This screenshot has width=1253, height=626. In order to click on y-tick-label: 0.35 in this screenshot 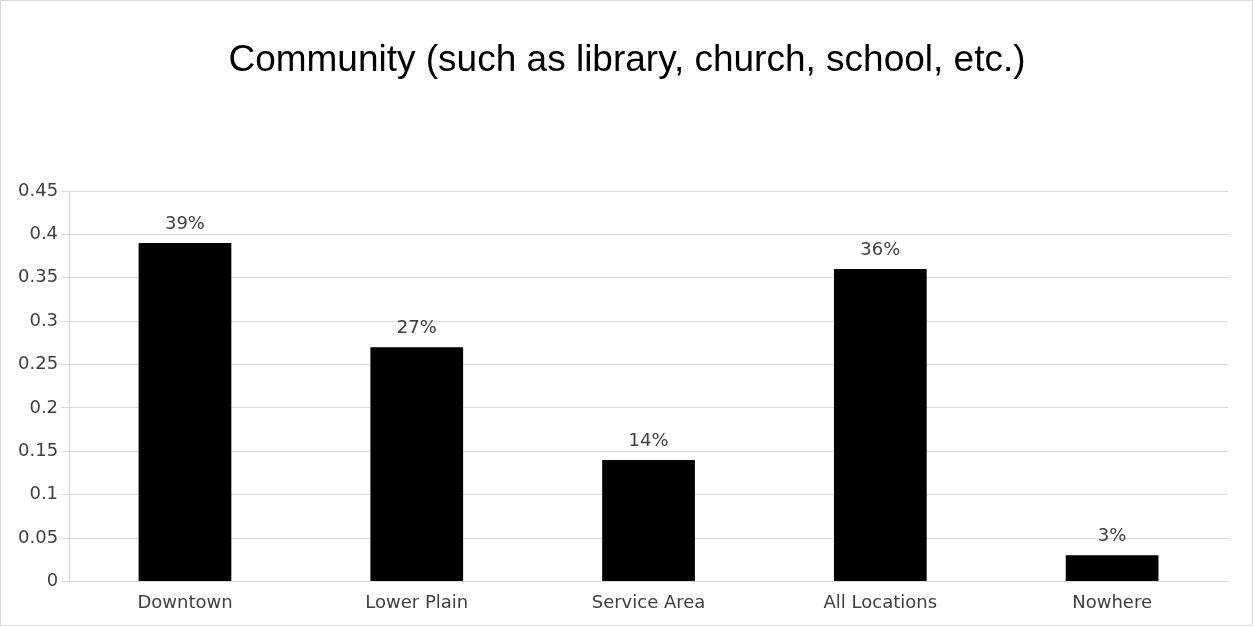, I will do `click(38, 276)`.